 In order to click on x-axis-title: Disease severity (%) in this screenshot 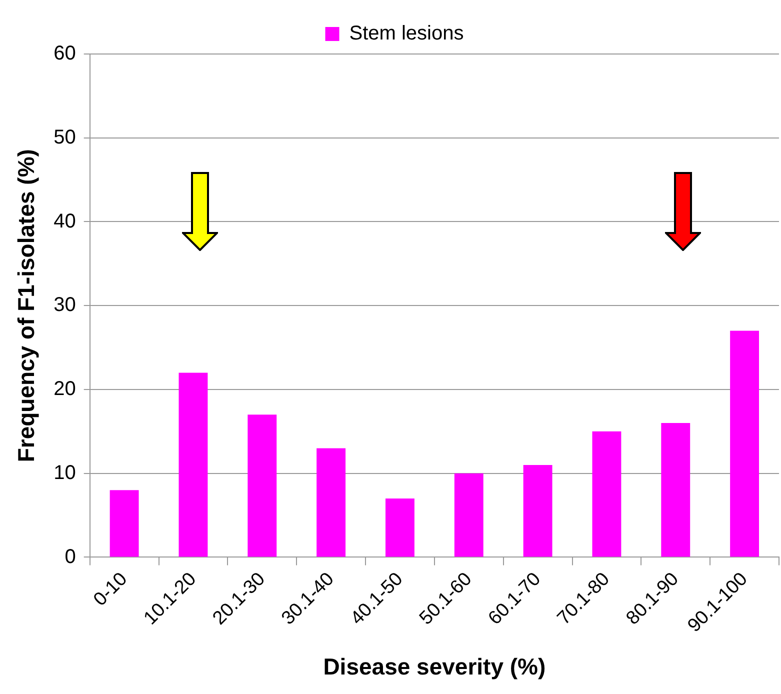, I will do `click(434, 667)`.